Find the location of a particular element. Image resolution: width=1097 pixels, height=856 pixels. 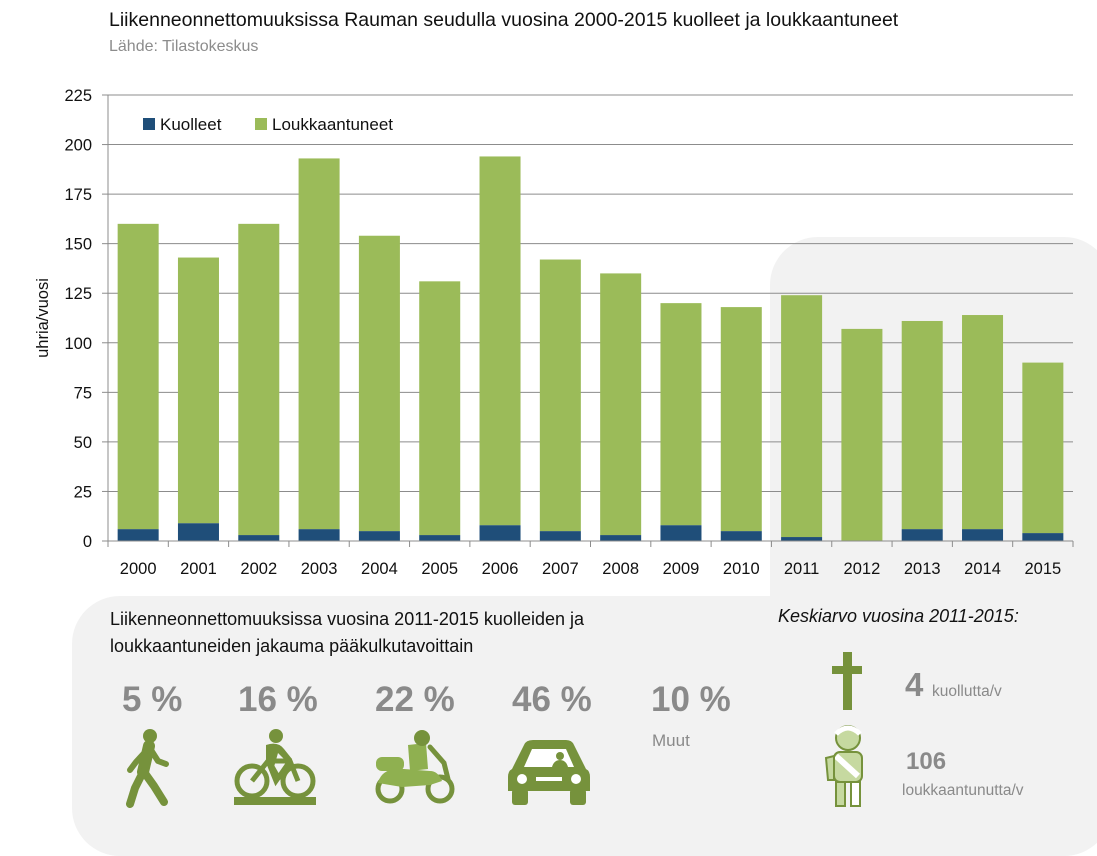

y-tick-label: 50 is located at coordinates (83, 443).